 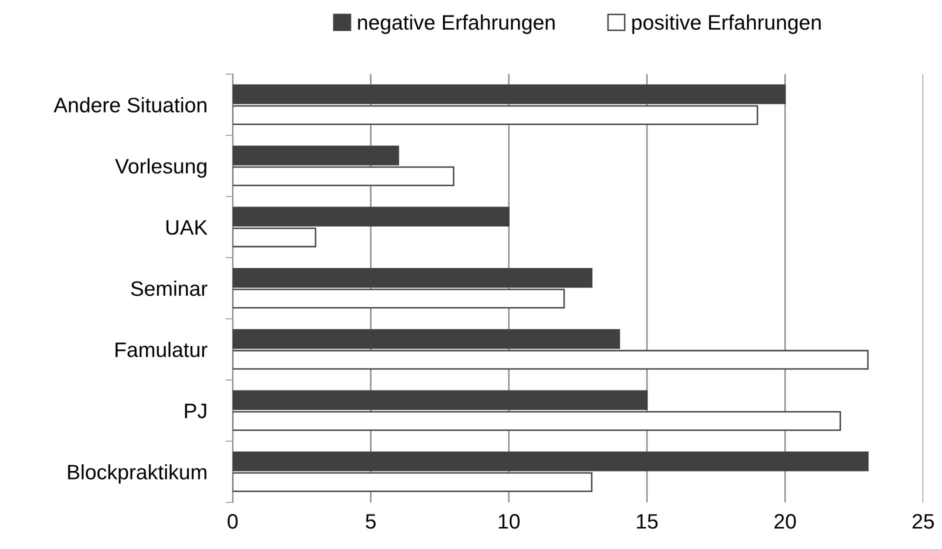 What do you see at coordinates (187, 227) in the screenshot?
I see `y-tick-label: UAK` at bounding box center [187, 227].